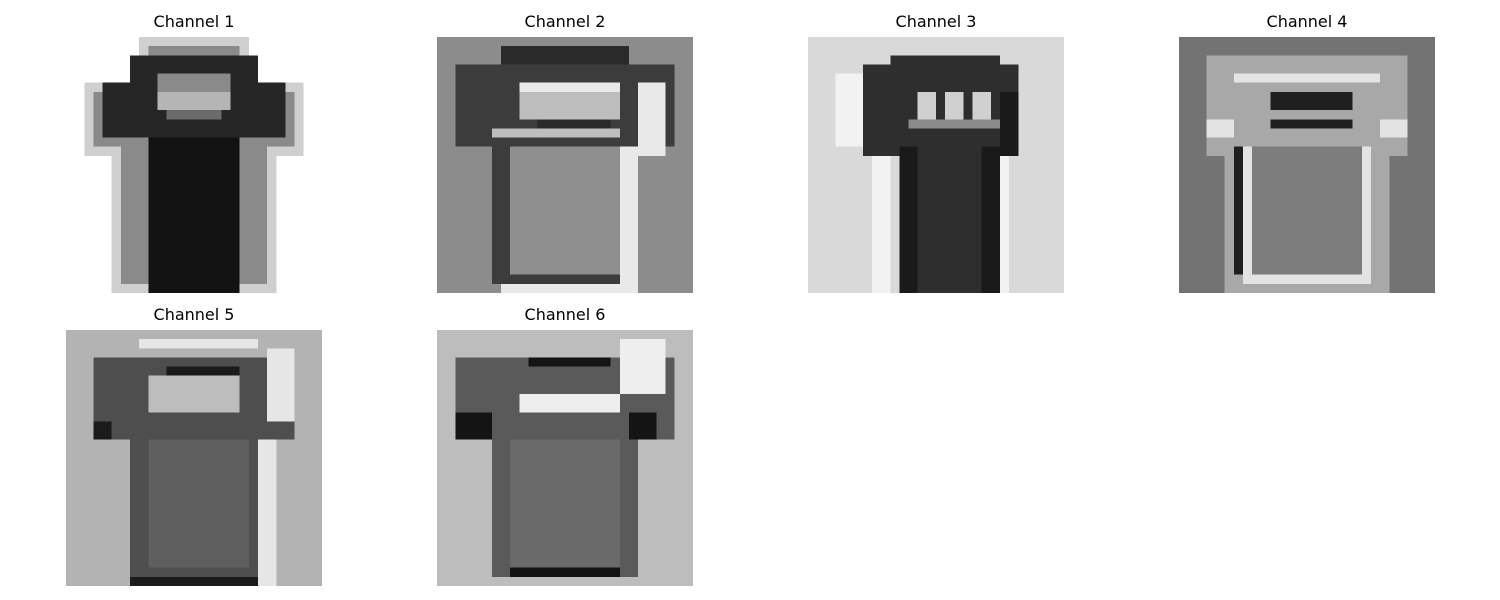  What do you see at coordinates (194, 314) in the screenshot?
I see `channel-5-title: Channel 5` at bounding box center [194, 314].